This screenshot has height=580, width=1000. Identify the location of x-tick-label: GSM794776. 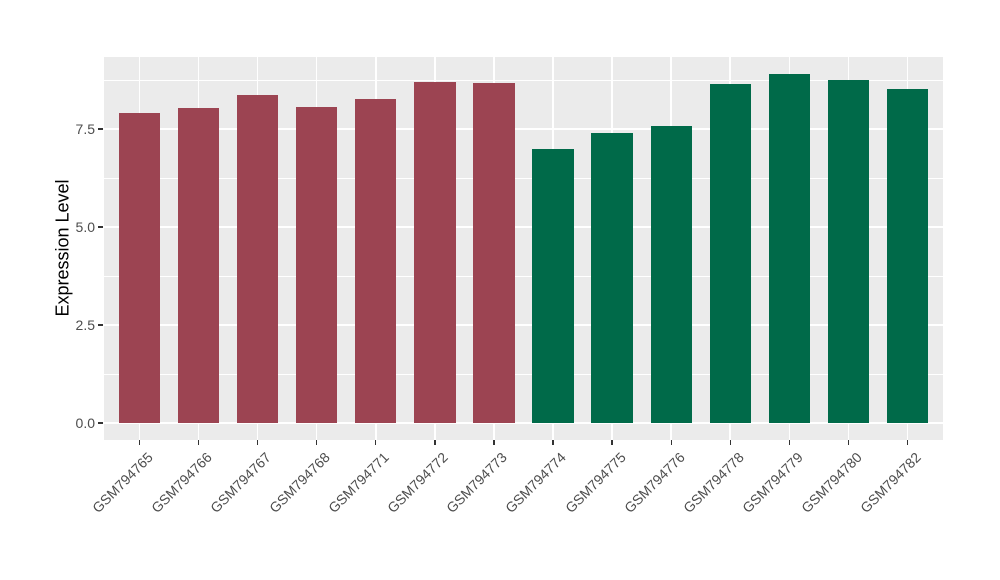
(654, 482).